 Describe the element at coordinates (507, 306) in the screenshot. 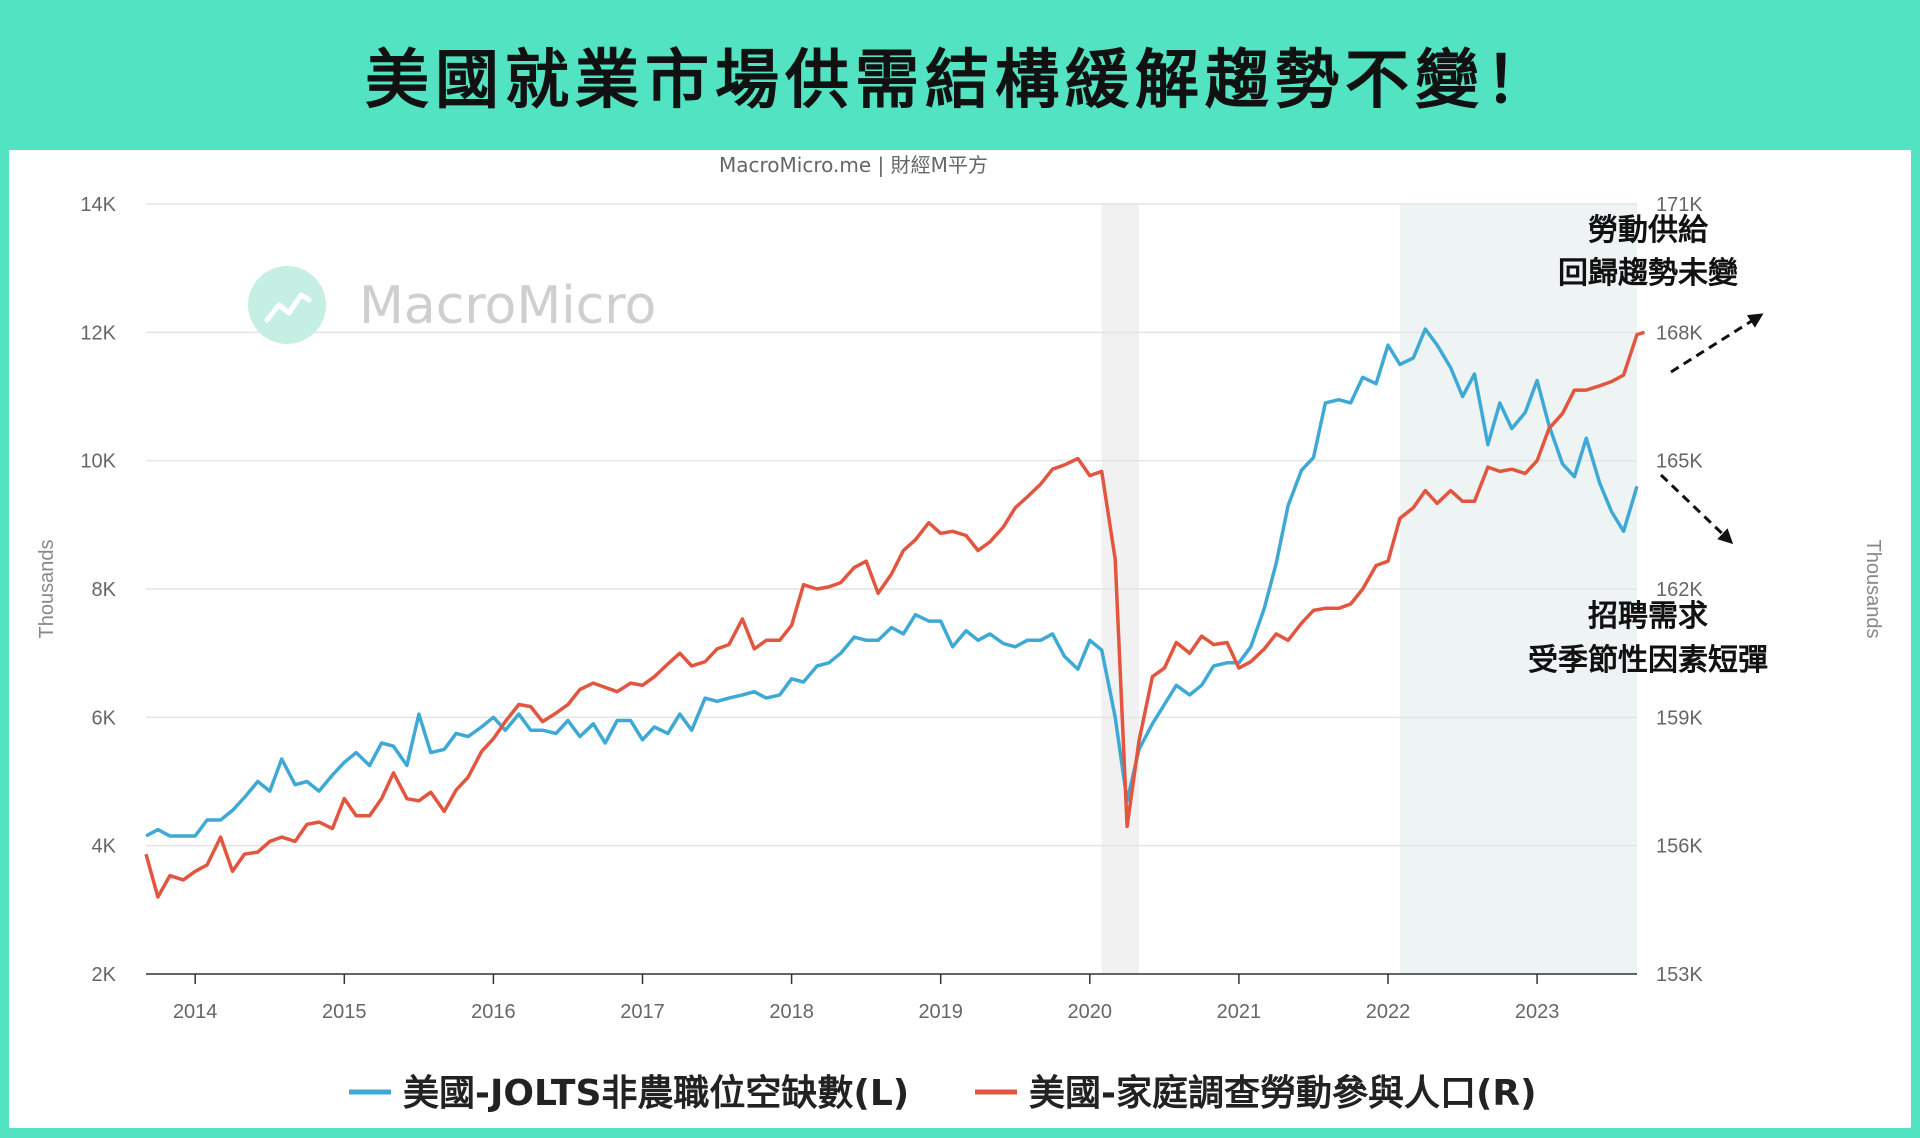

I see `watermark-text: MacroMicro` at that location.